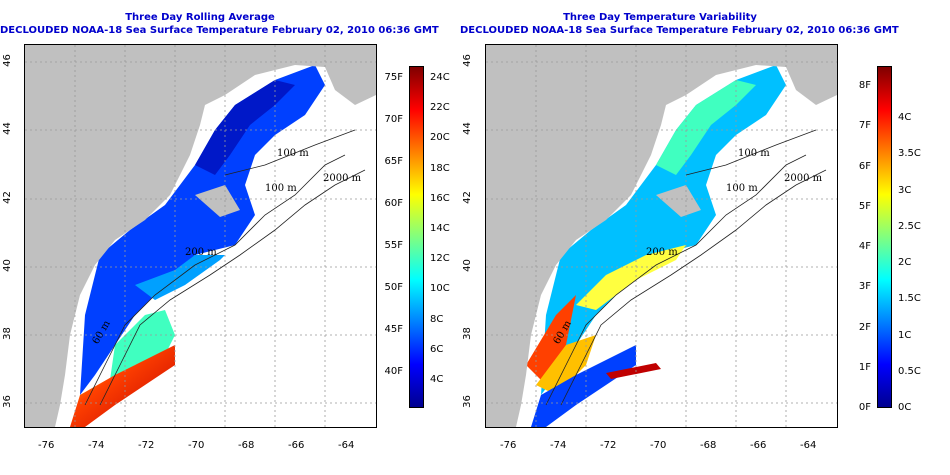  I want to click on colorbar-label: 8F, so click(864, 85).